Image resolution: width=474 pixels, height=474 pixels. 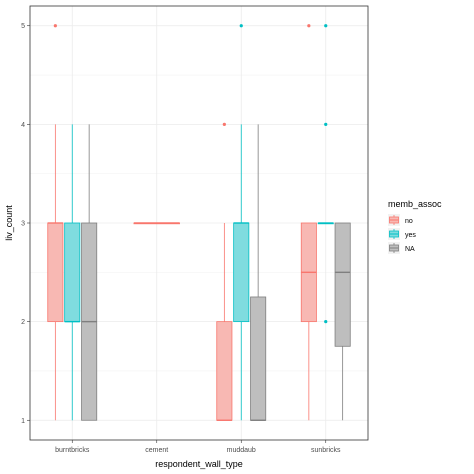 I want to click on box-NA-muddaub, so click(x=258, y=272).